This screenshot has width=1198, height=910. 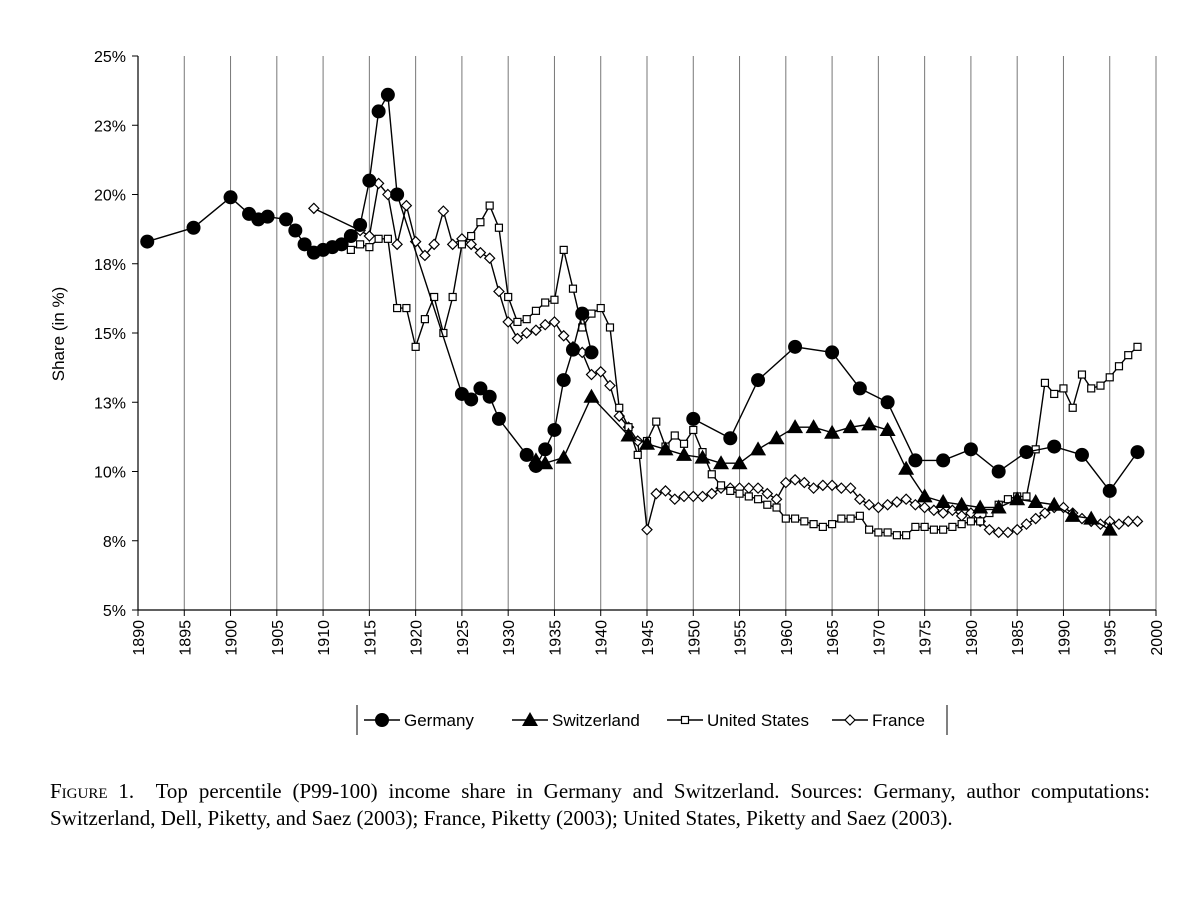 I want to click on legend-item-united-states: United States, so click(x=738, y=720).